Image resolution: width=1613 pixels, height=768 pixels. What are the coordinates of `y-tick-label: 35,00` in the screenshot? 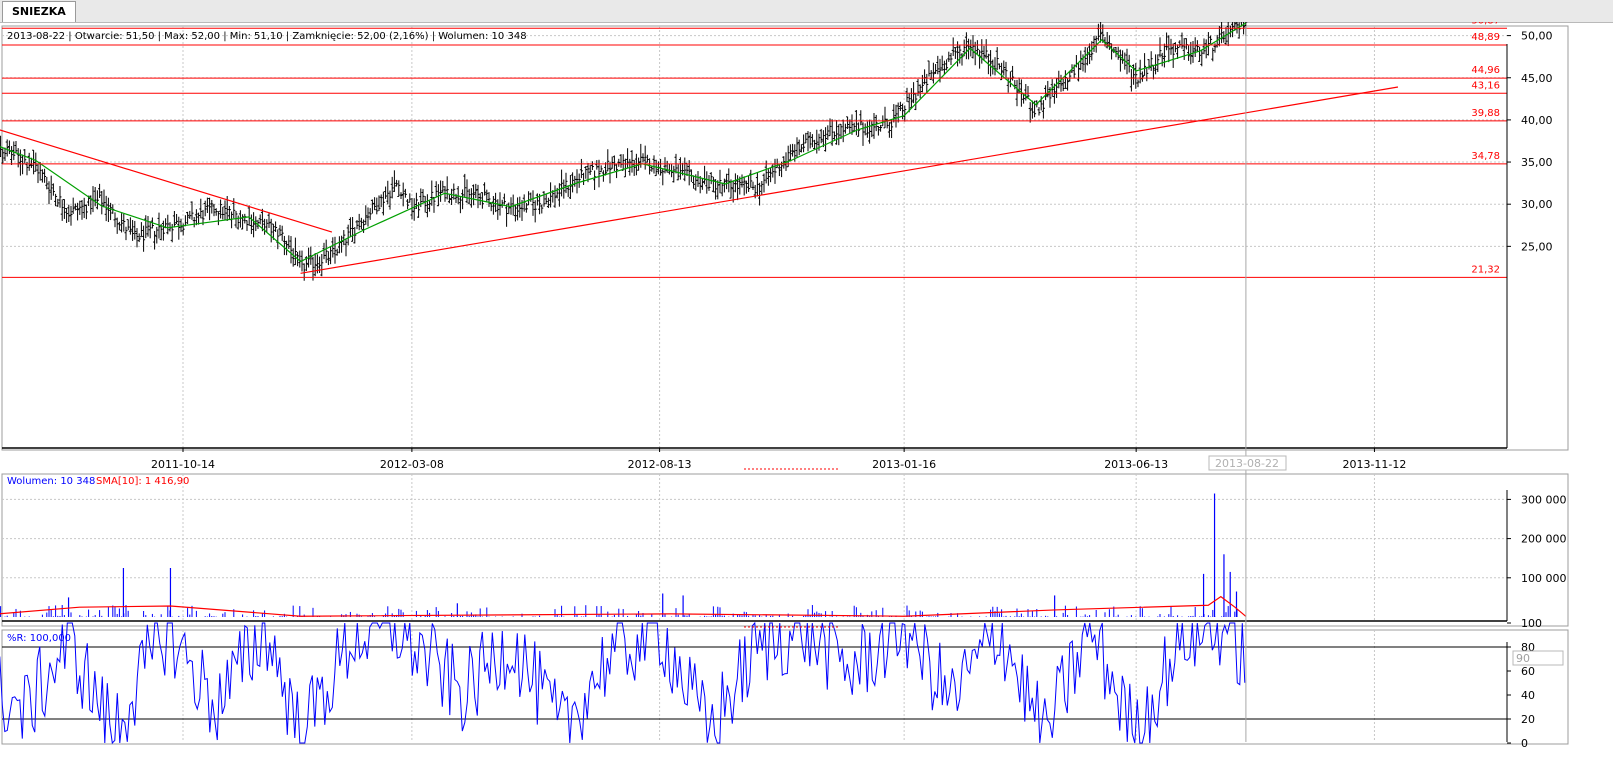 It's located at (1537, 162).